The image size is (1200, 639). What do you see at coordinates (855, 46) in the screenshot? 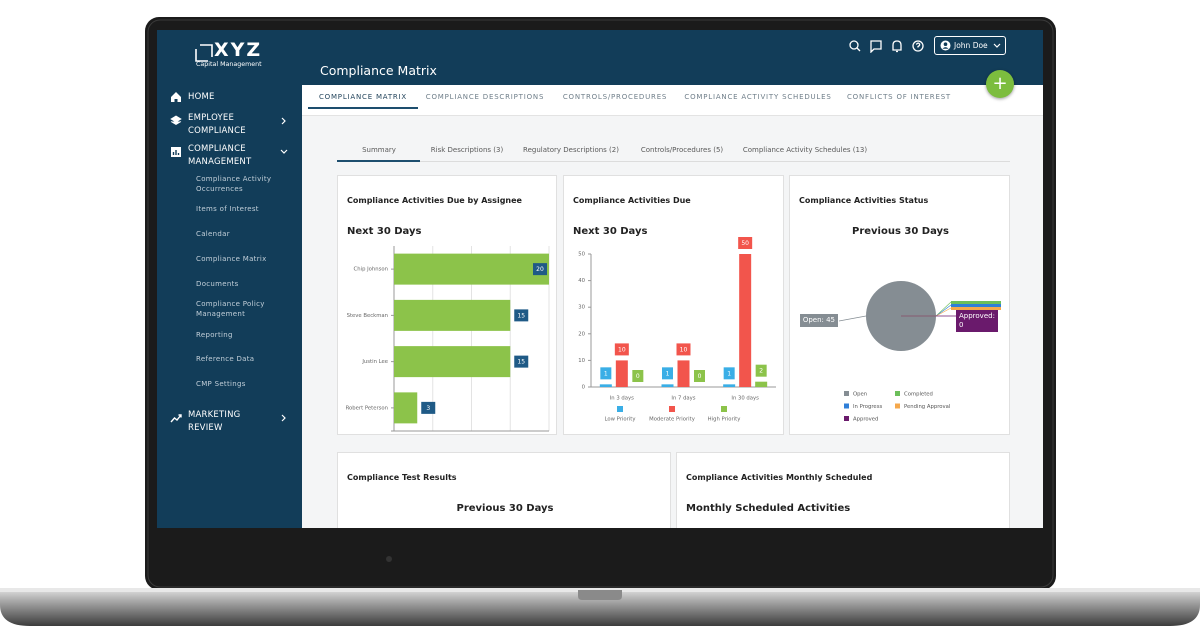
I see `search-icon` at bounding box center [855, 46].